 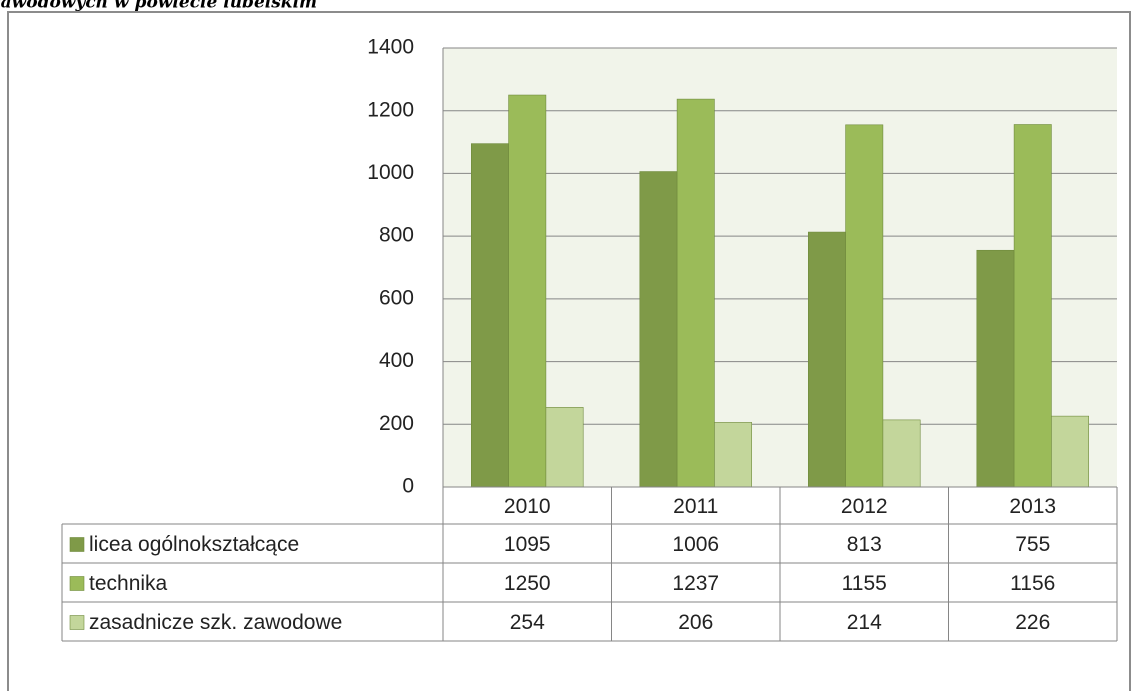 What do you see at coordinates (527, 622) in the screenshot?
I see `table-value: 254` at bounding box center [527, 622].